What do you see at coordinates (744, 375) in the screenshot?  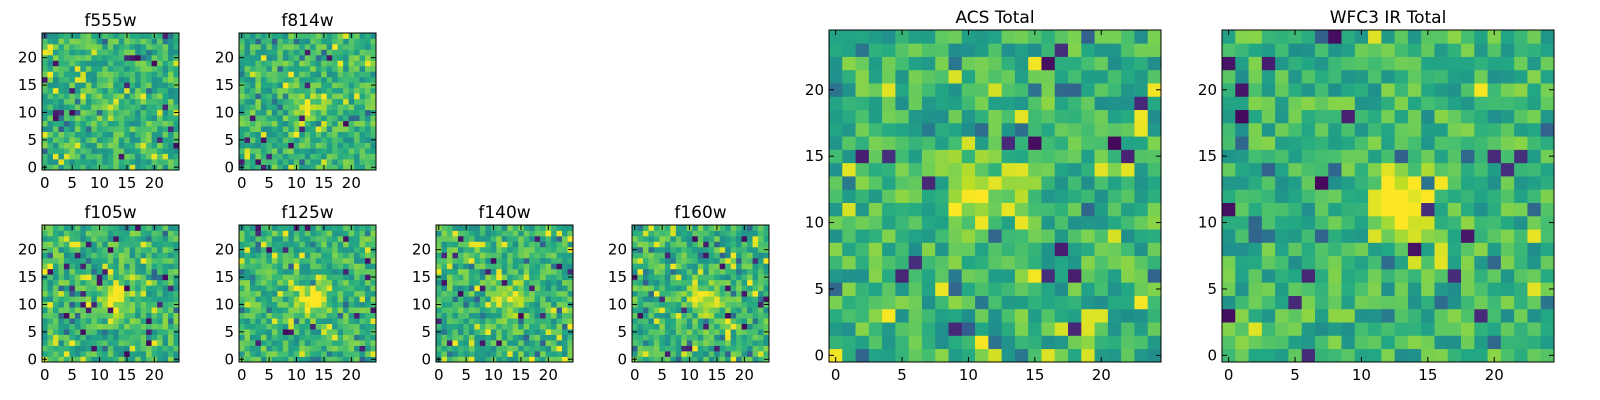 I see `x-tick-label: 20` at bounding box center [744, 375].